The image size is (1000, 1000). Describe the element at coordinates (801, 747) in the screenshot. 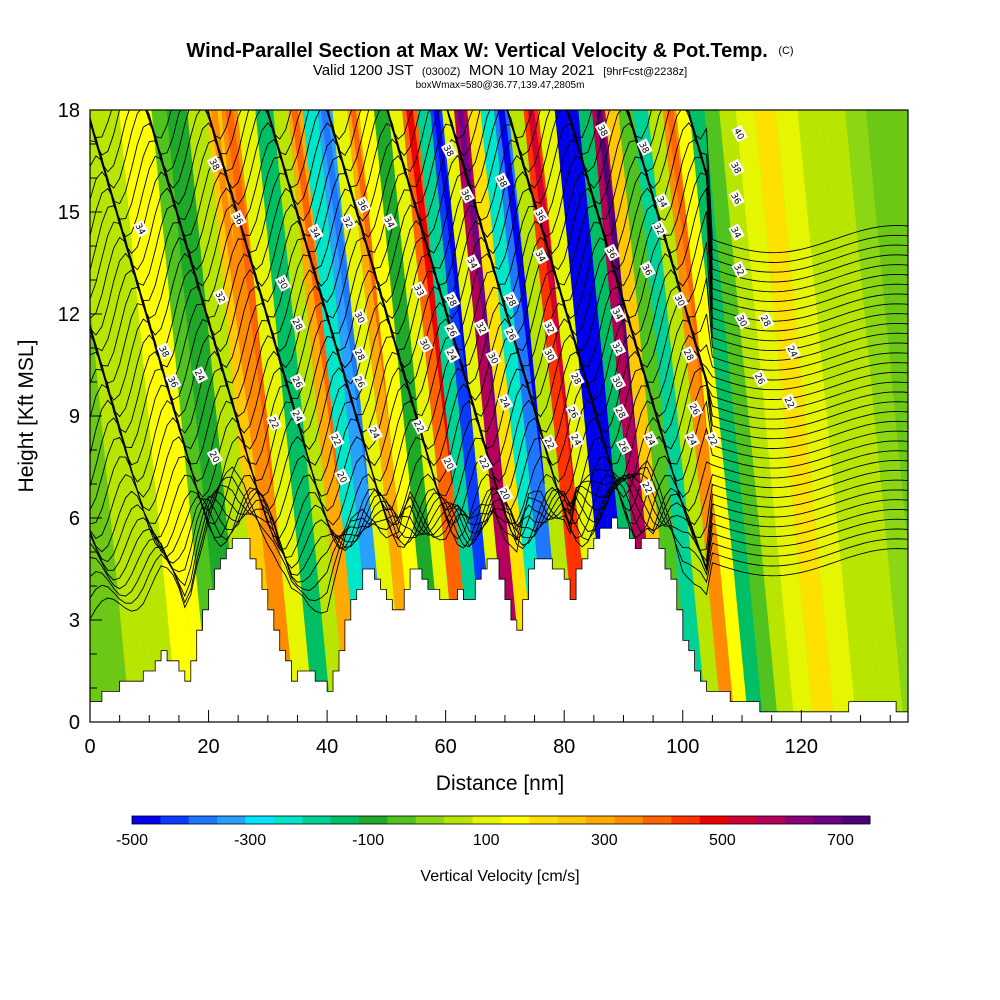

I see `x-tick-label: 120` at that location.